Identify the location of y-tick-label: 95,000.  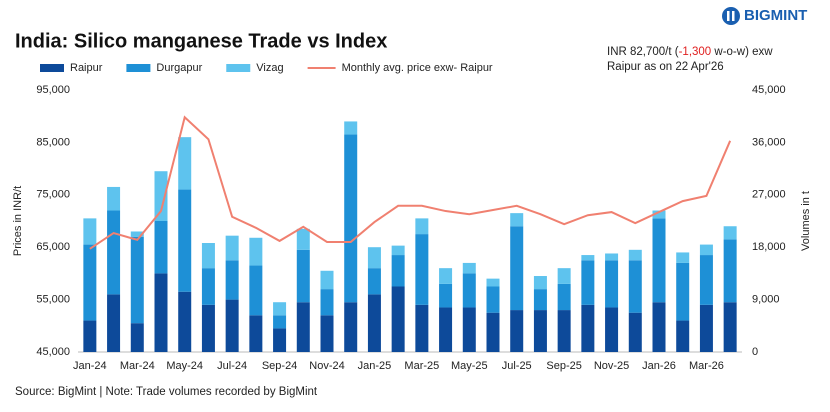
(53, 90).